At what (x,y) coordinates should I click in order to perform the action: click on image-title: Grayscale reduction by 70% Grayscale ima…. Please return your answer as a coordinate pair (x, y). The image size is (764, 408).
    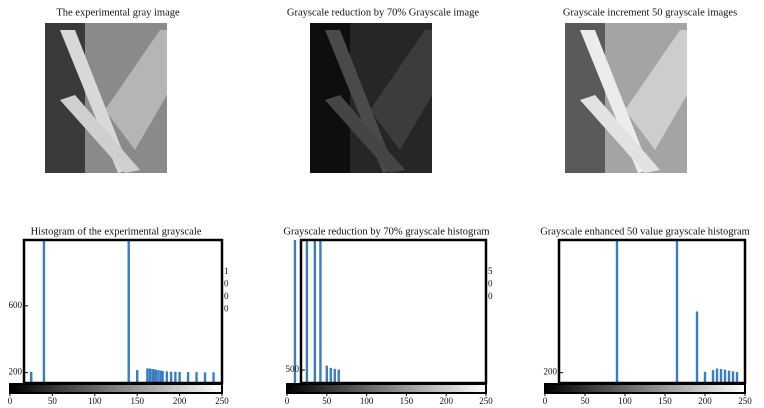
    Looking at the image, I should click on (383, 12).